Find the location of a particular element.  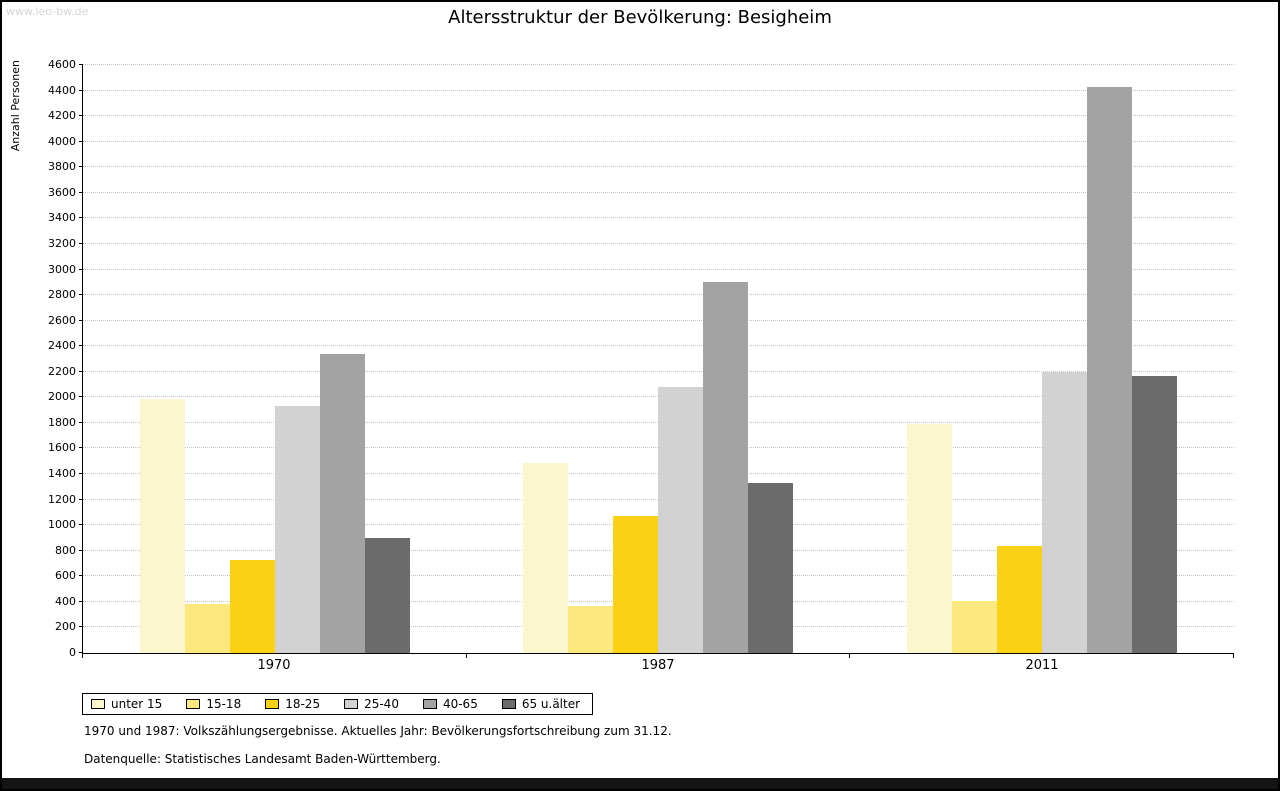

bar-15-18-1970 is located at coordinates (207, 628).